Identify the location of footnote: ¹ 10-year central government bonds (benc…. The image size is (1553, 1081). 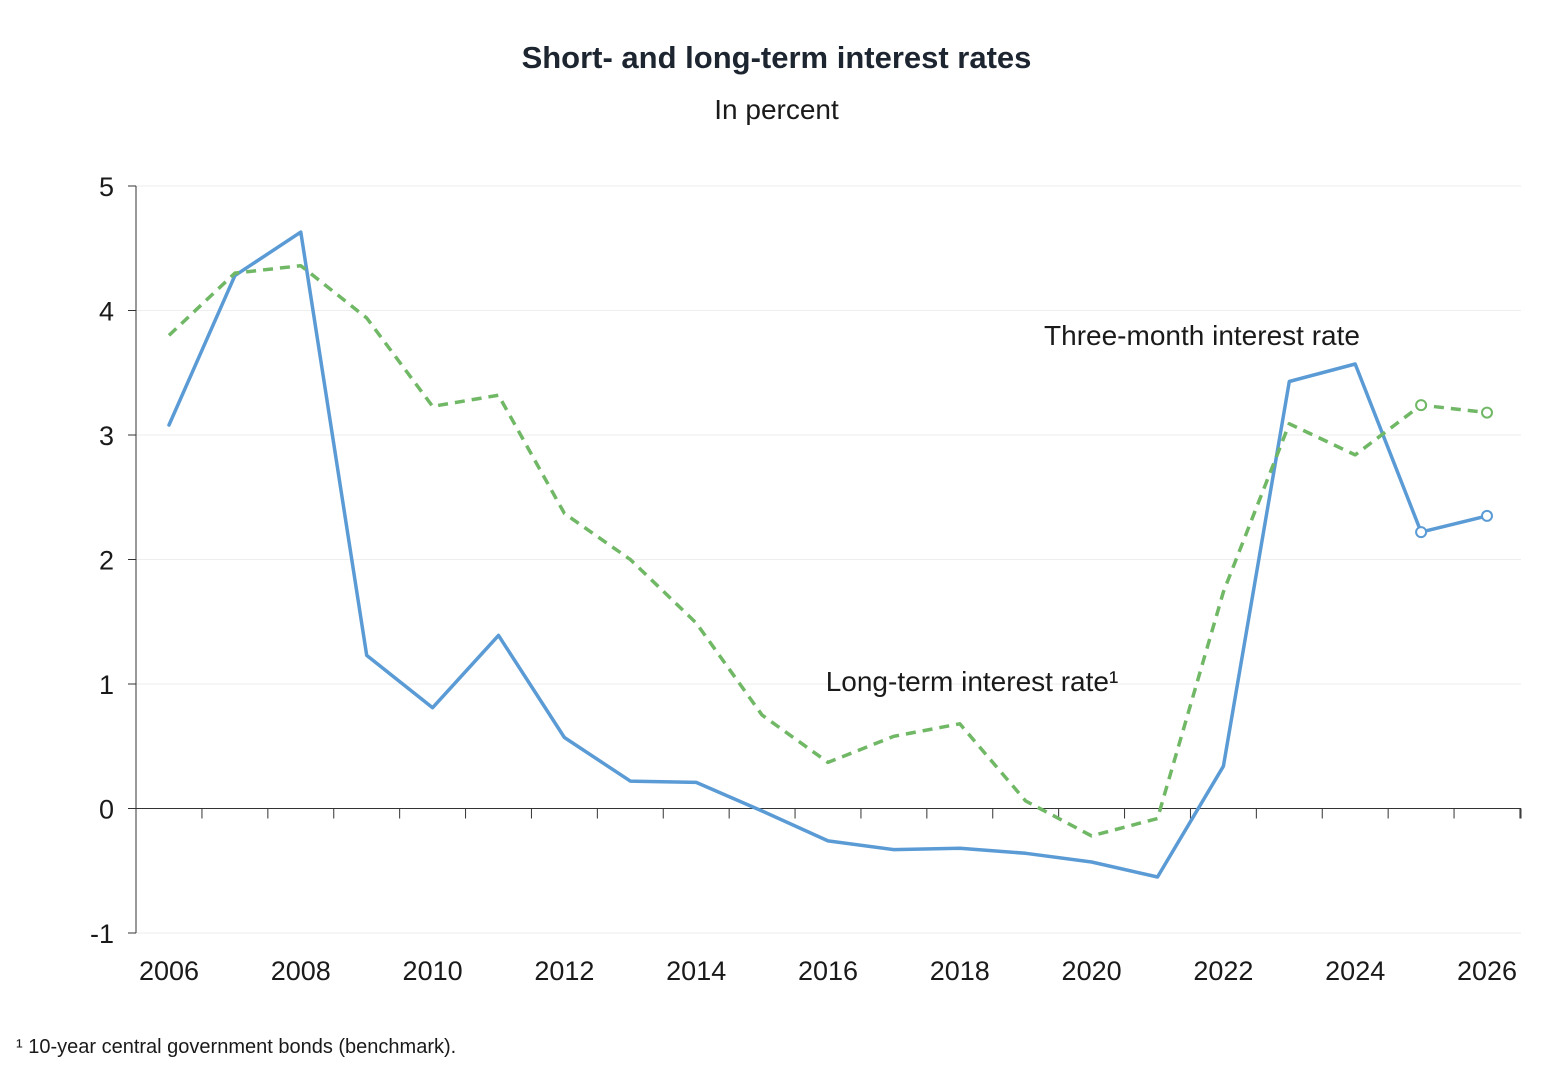
(236, 1047).